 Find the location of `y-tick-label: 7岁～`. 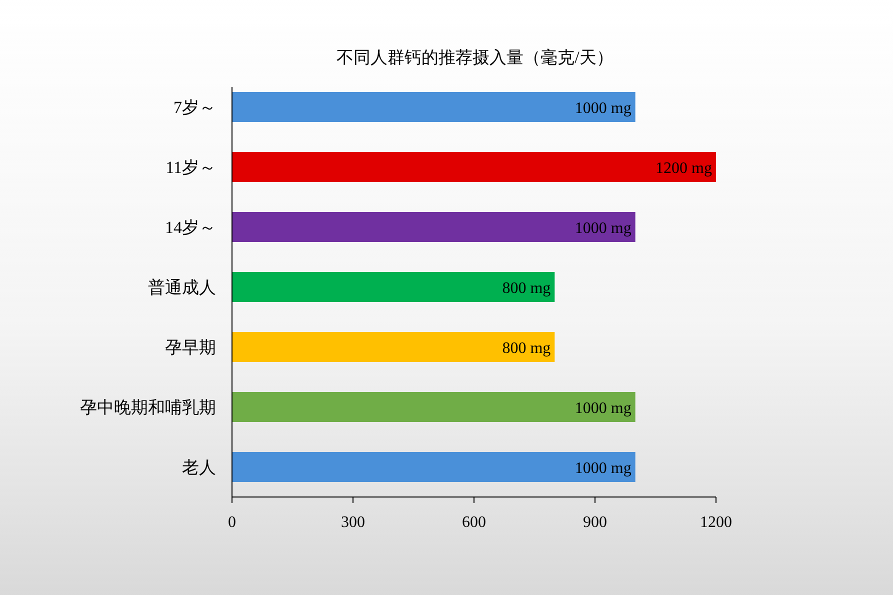

y-tick-label: 7岁～ is located at coordinates (195, 107).